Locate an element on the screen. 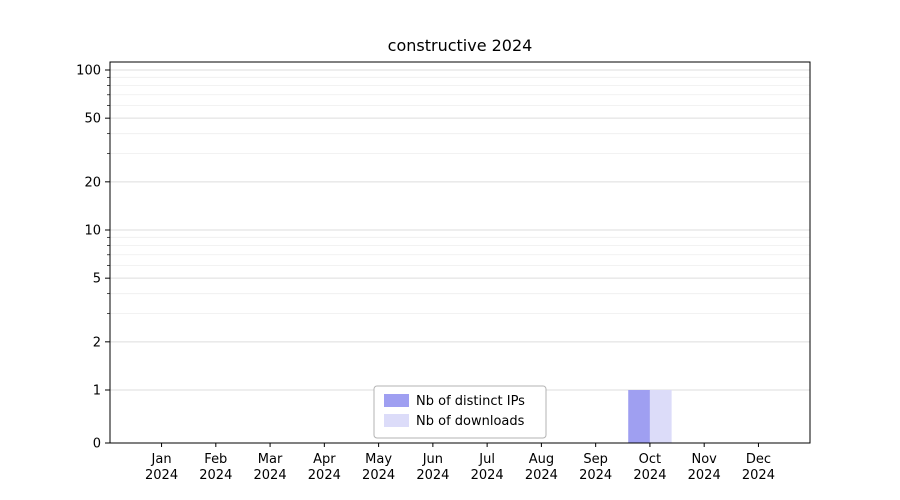  x-tick-label-jun-2024-year: 2024 is located at coordinates (432, 475).